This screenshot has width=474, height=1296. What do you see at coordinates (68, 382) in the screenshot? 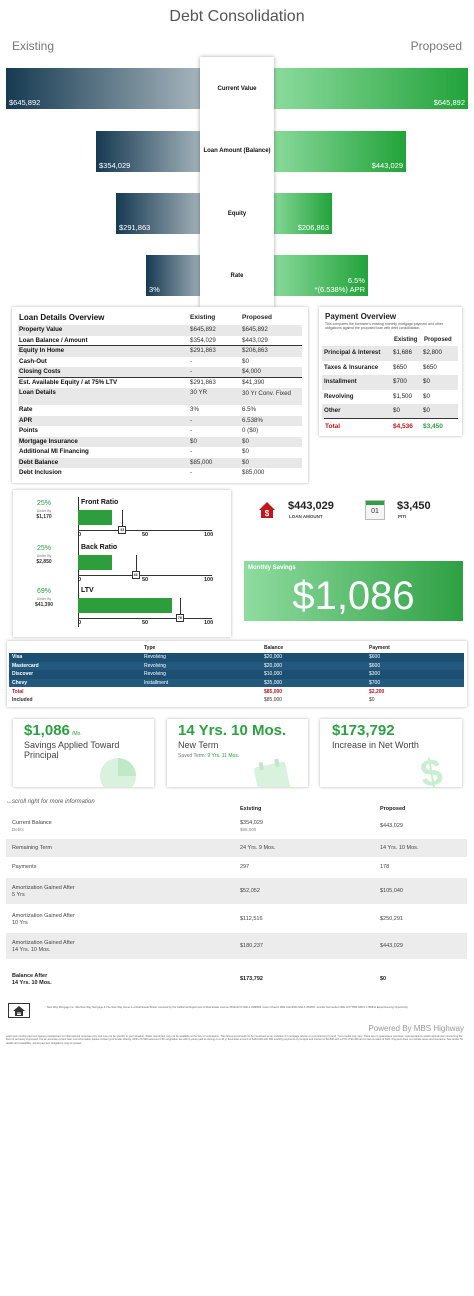
I see `loan-detail-label: Est. Available Equity / at 75% LTV` at bounding box center [68, 382].